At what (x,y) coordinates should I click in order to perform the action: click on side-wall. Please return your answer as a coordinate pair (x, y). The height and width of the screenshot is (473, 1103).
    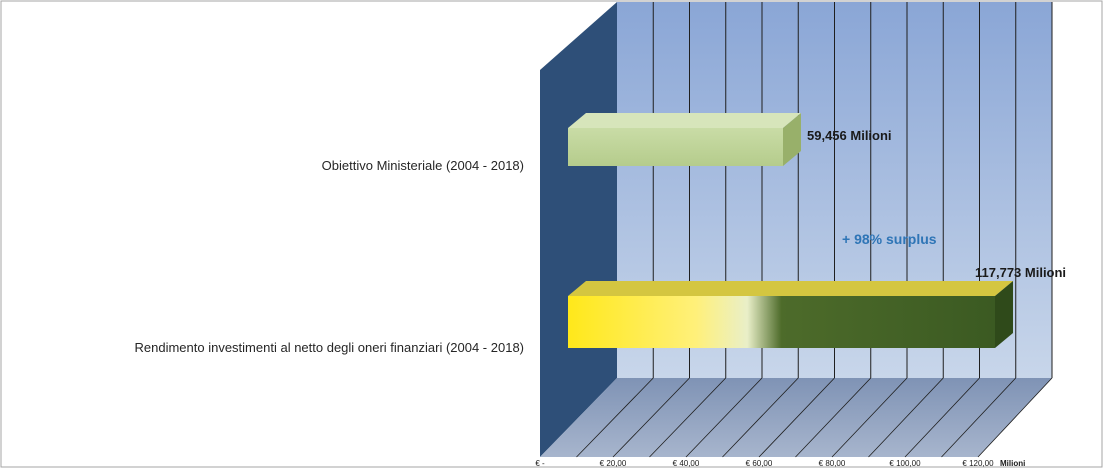
    Looking at the image, I should click on (578, 229).